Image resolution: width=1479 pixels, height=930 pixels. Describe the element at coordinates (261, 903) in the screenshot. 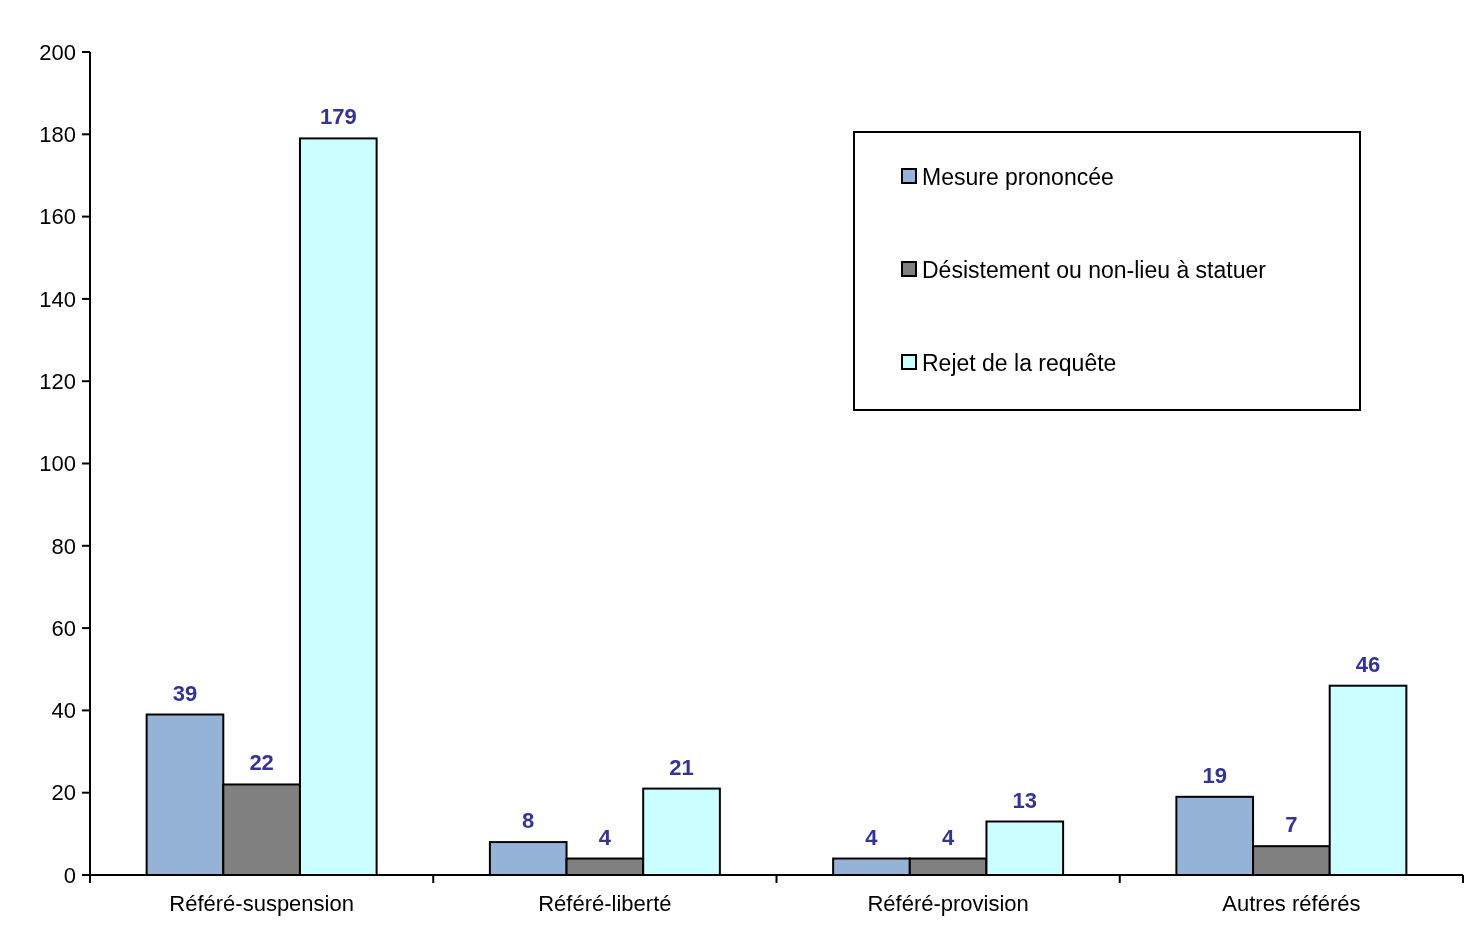

I see `x-tick-label: Référé-suspension` at that location.